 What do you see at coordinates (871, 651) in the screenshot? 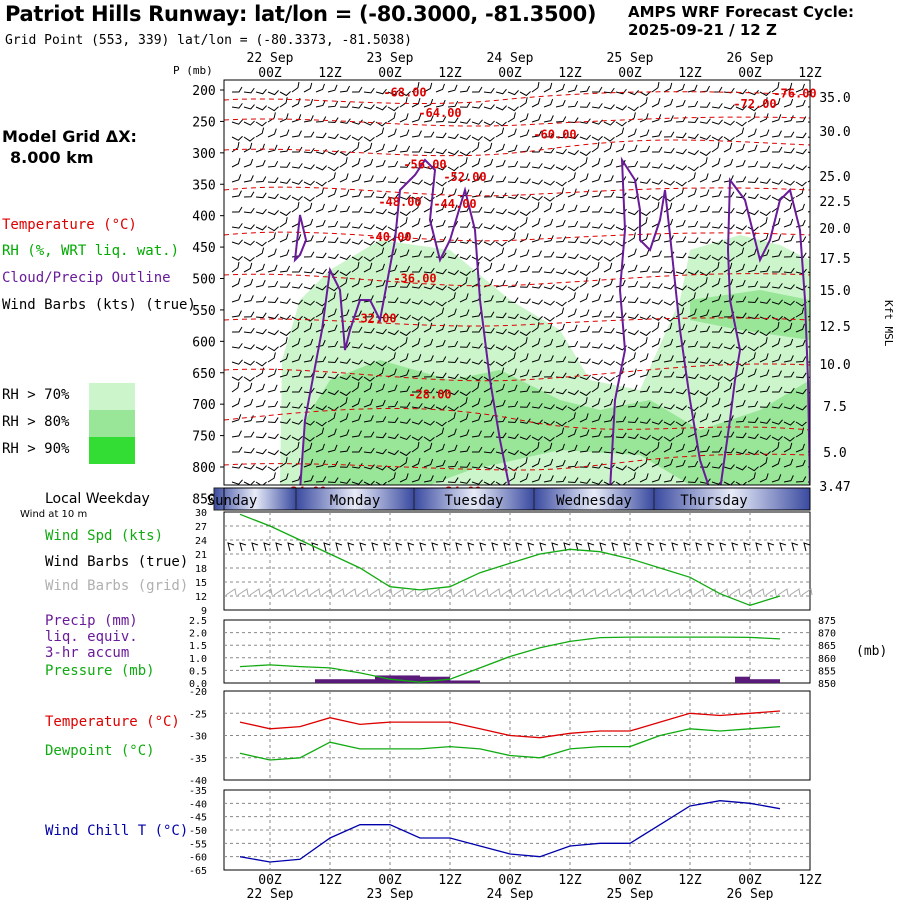
I see `pressure-unit-label: (mb)` at bounding box center [871, 651].